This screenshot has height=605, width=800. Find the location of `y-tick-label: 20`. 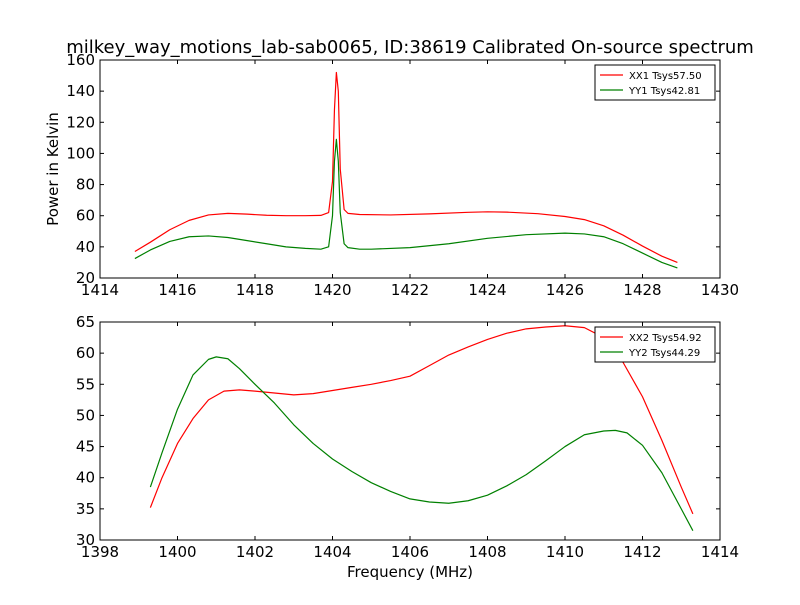

y-tick-label: 20 is located at coordinates (85, 278).